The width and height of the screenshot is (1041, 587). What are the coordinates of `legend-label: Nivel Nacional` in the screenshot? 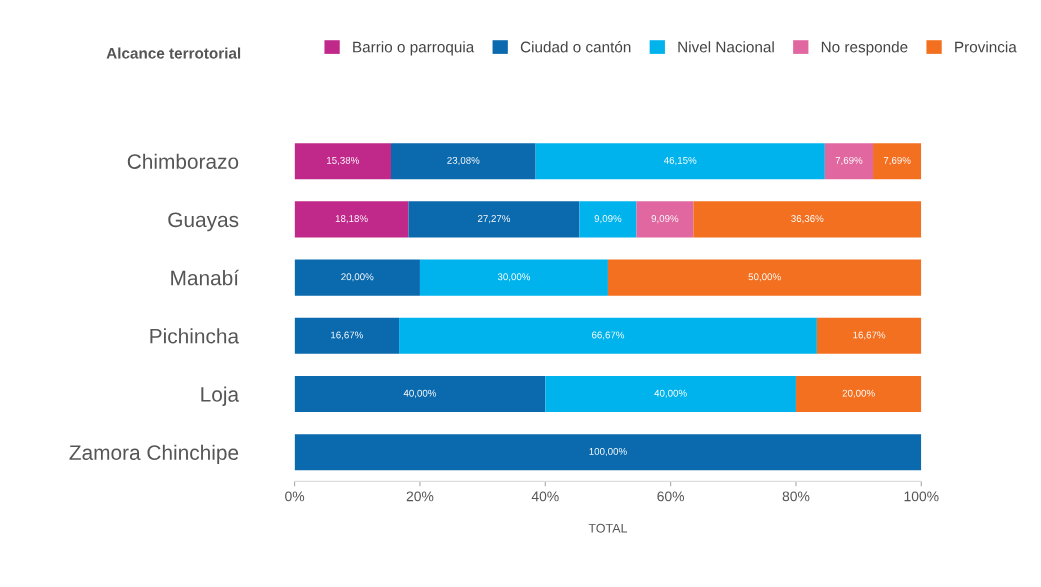 It's located at (726, 47).